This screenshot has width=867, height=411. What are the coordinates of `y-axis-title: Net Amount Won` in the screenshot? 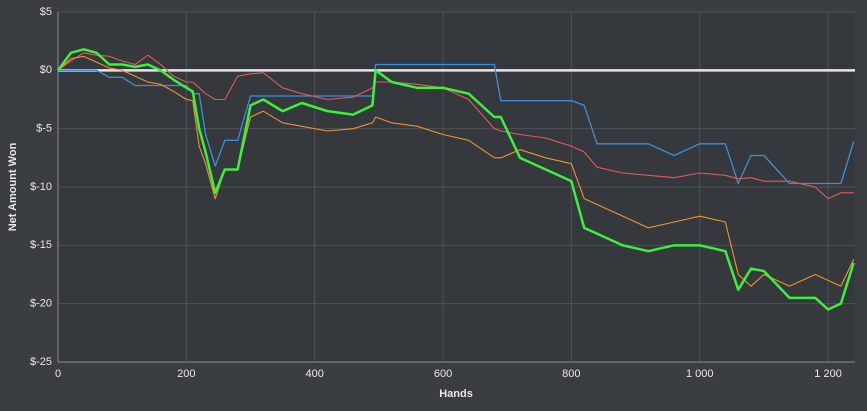 It's located at (13, 186).